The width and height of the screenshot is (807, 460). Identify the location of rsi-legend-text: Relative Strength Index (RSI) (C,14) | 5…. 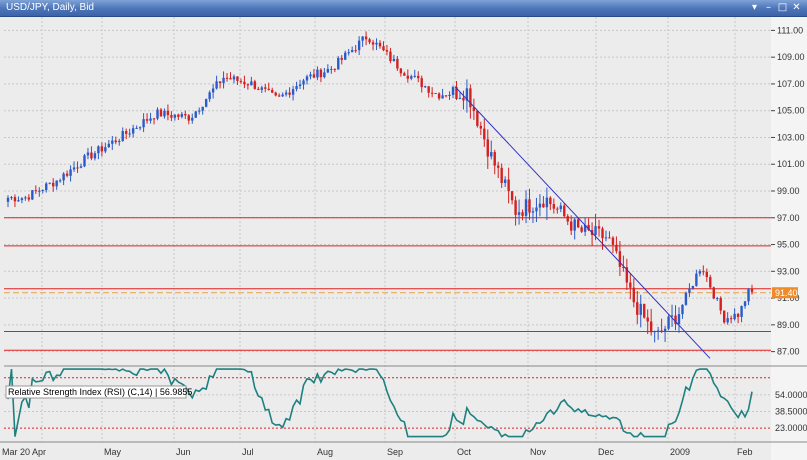
(100, 392).